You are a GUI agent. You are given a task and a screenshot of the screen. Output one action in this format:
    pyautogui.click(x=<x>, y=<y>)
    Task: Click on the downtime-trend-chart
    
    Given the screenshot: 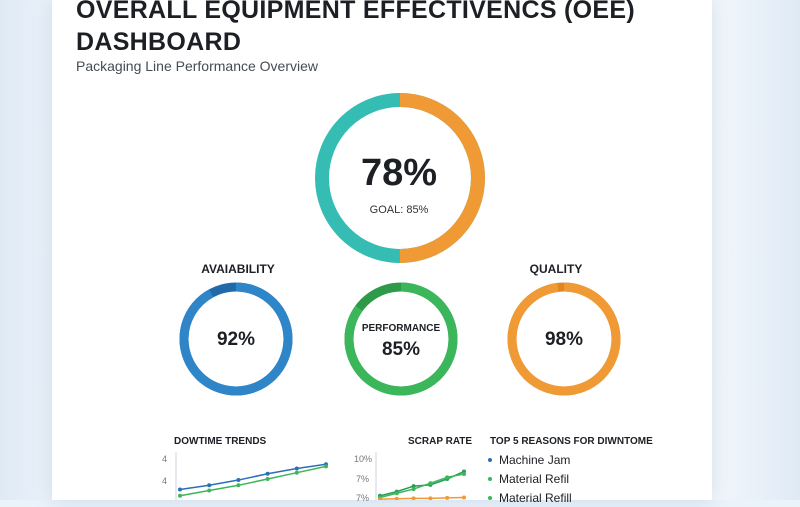 What is the action you would take?
    pyautogui.click(x=251, y=476)
    